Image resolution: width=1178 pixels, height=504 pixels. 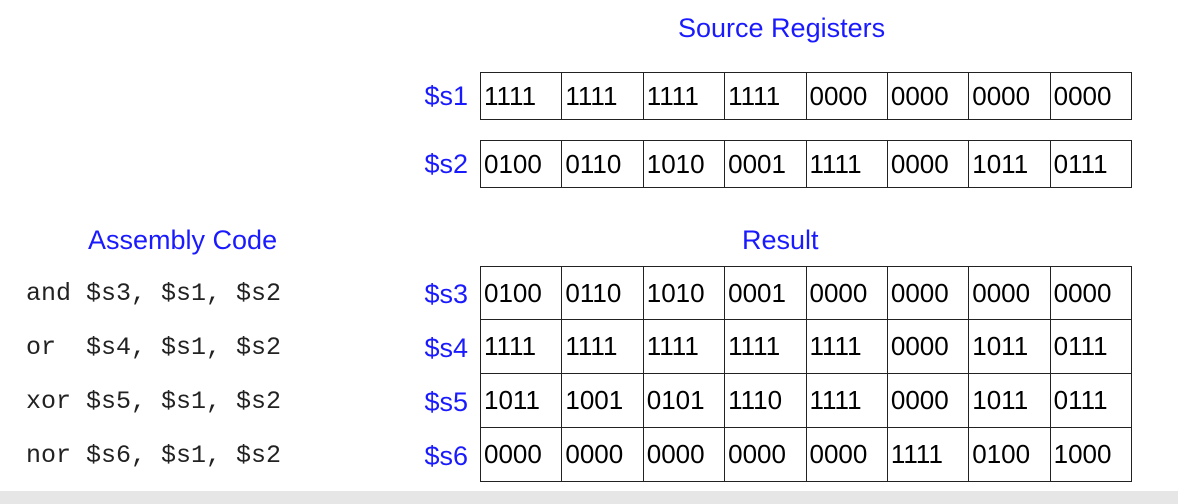 I want to click on register-s4-box: 1111 1111 1111 1111 1111 0000 1011 0111, so click(x=806, y=346).